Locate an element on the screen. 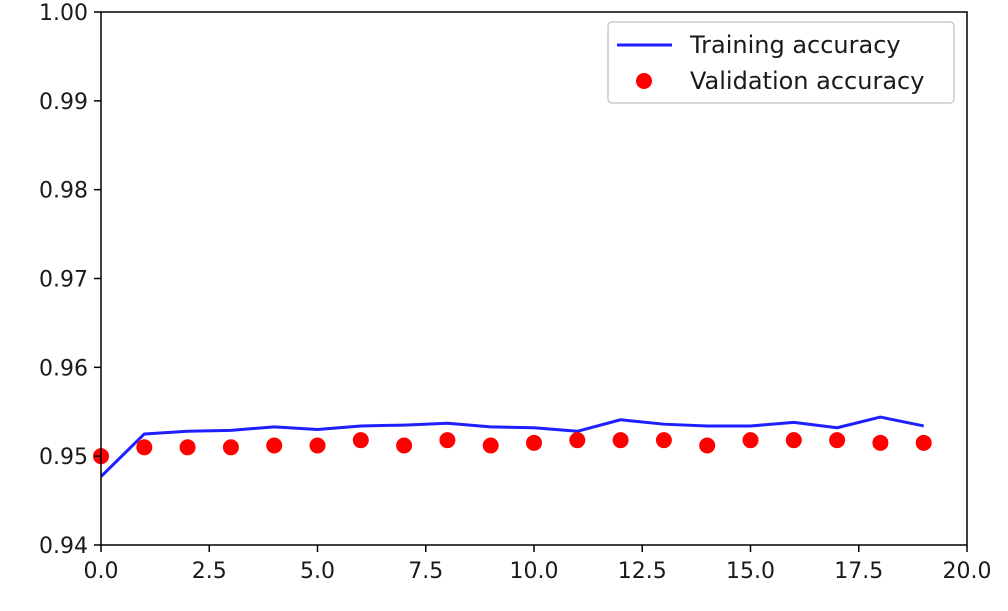 The width and height of the screenshot is (1008, 611). x-tick-label: 0.0 is located at coordinates (101, 571).